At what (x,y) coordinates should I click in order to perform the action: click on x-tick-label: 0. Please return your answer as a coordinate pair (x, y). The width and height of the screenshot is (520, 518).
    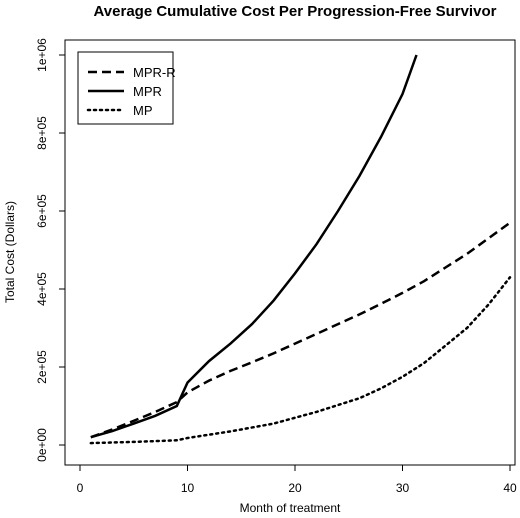
    Looking at the image, I should click on (80, 488).